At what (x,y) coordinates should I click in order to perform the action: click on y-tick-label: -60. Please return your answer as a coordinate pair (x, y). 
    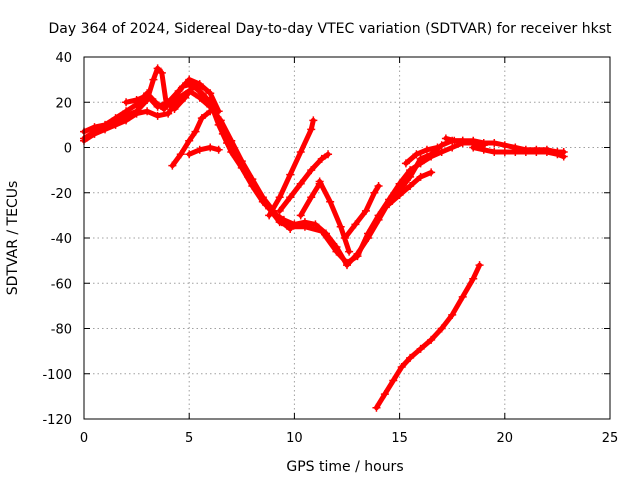
    Looking at the image, I should click on (61, 284).